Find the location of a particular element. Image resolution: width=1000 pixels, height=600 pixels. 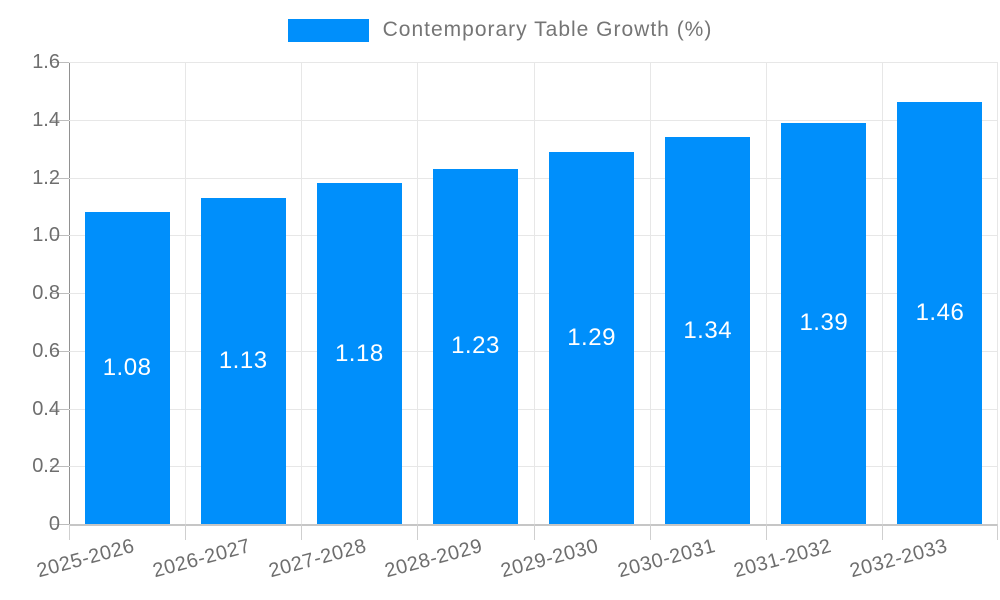

legend-label: Contemporary Table Growth (%) is located at coordinates (547, 29).